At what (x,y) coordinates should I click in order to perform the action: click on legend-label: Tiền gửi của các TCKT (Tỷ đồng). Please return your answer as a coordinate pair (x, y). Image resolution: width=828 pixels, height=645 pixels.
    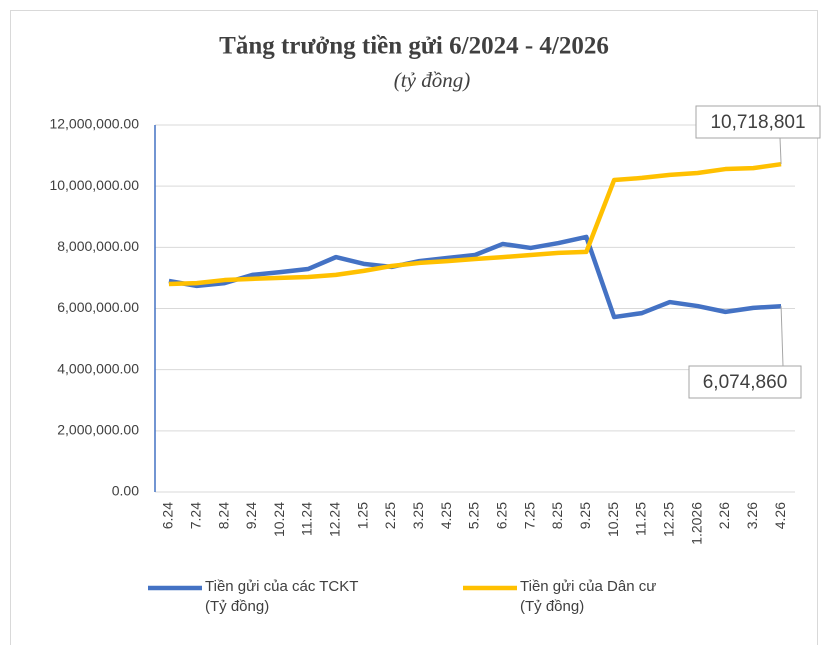
    Looking at the image, I should click on (282, 596).